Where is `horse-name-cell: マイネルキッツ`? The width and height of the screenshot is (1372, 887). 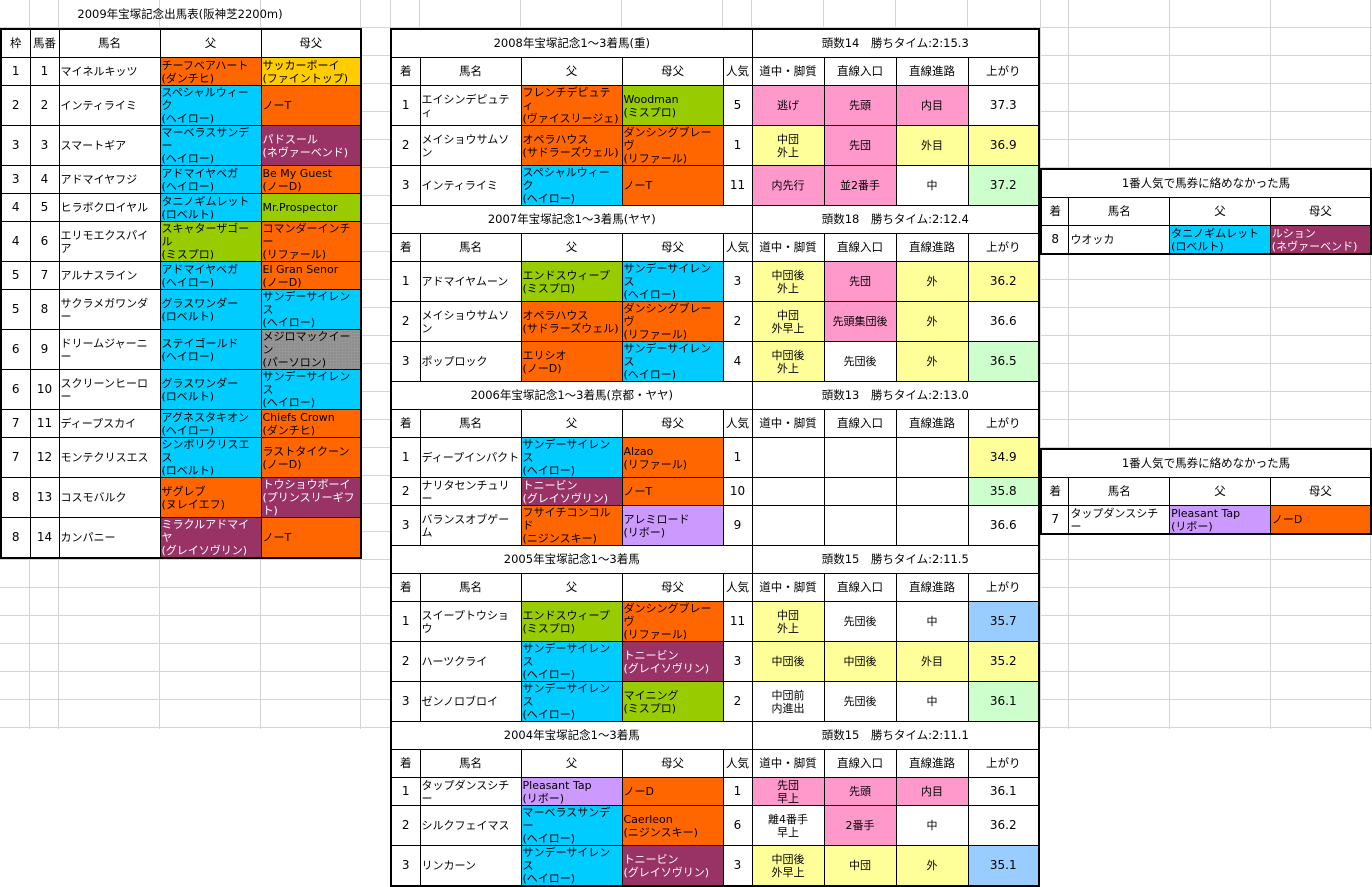 horse-name-cell: マイネルキッツ is located at coordinates (109, 71).